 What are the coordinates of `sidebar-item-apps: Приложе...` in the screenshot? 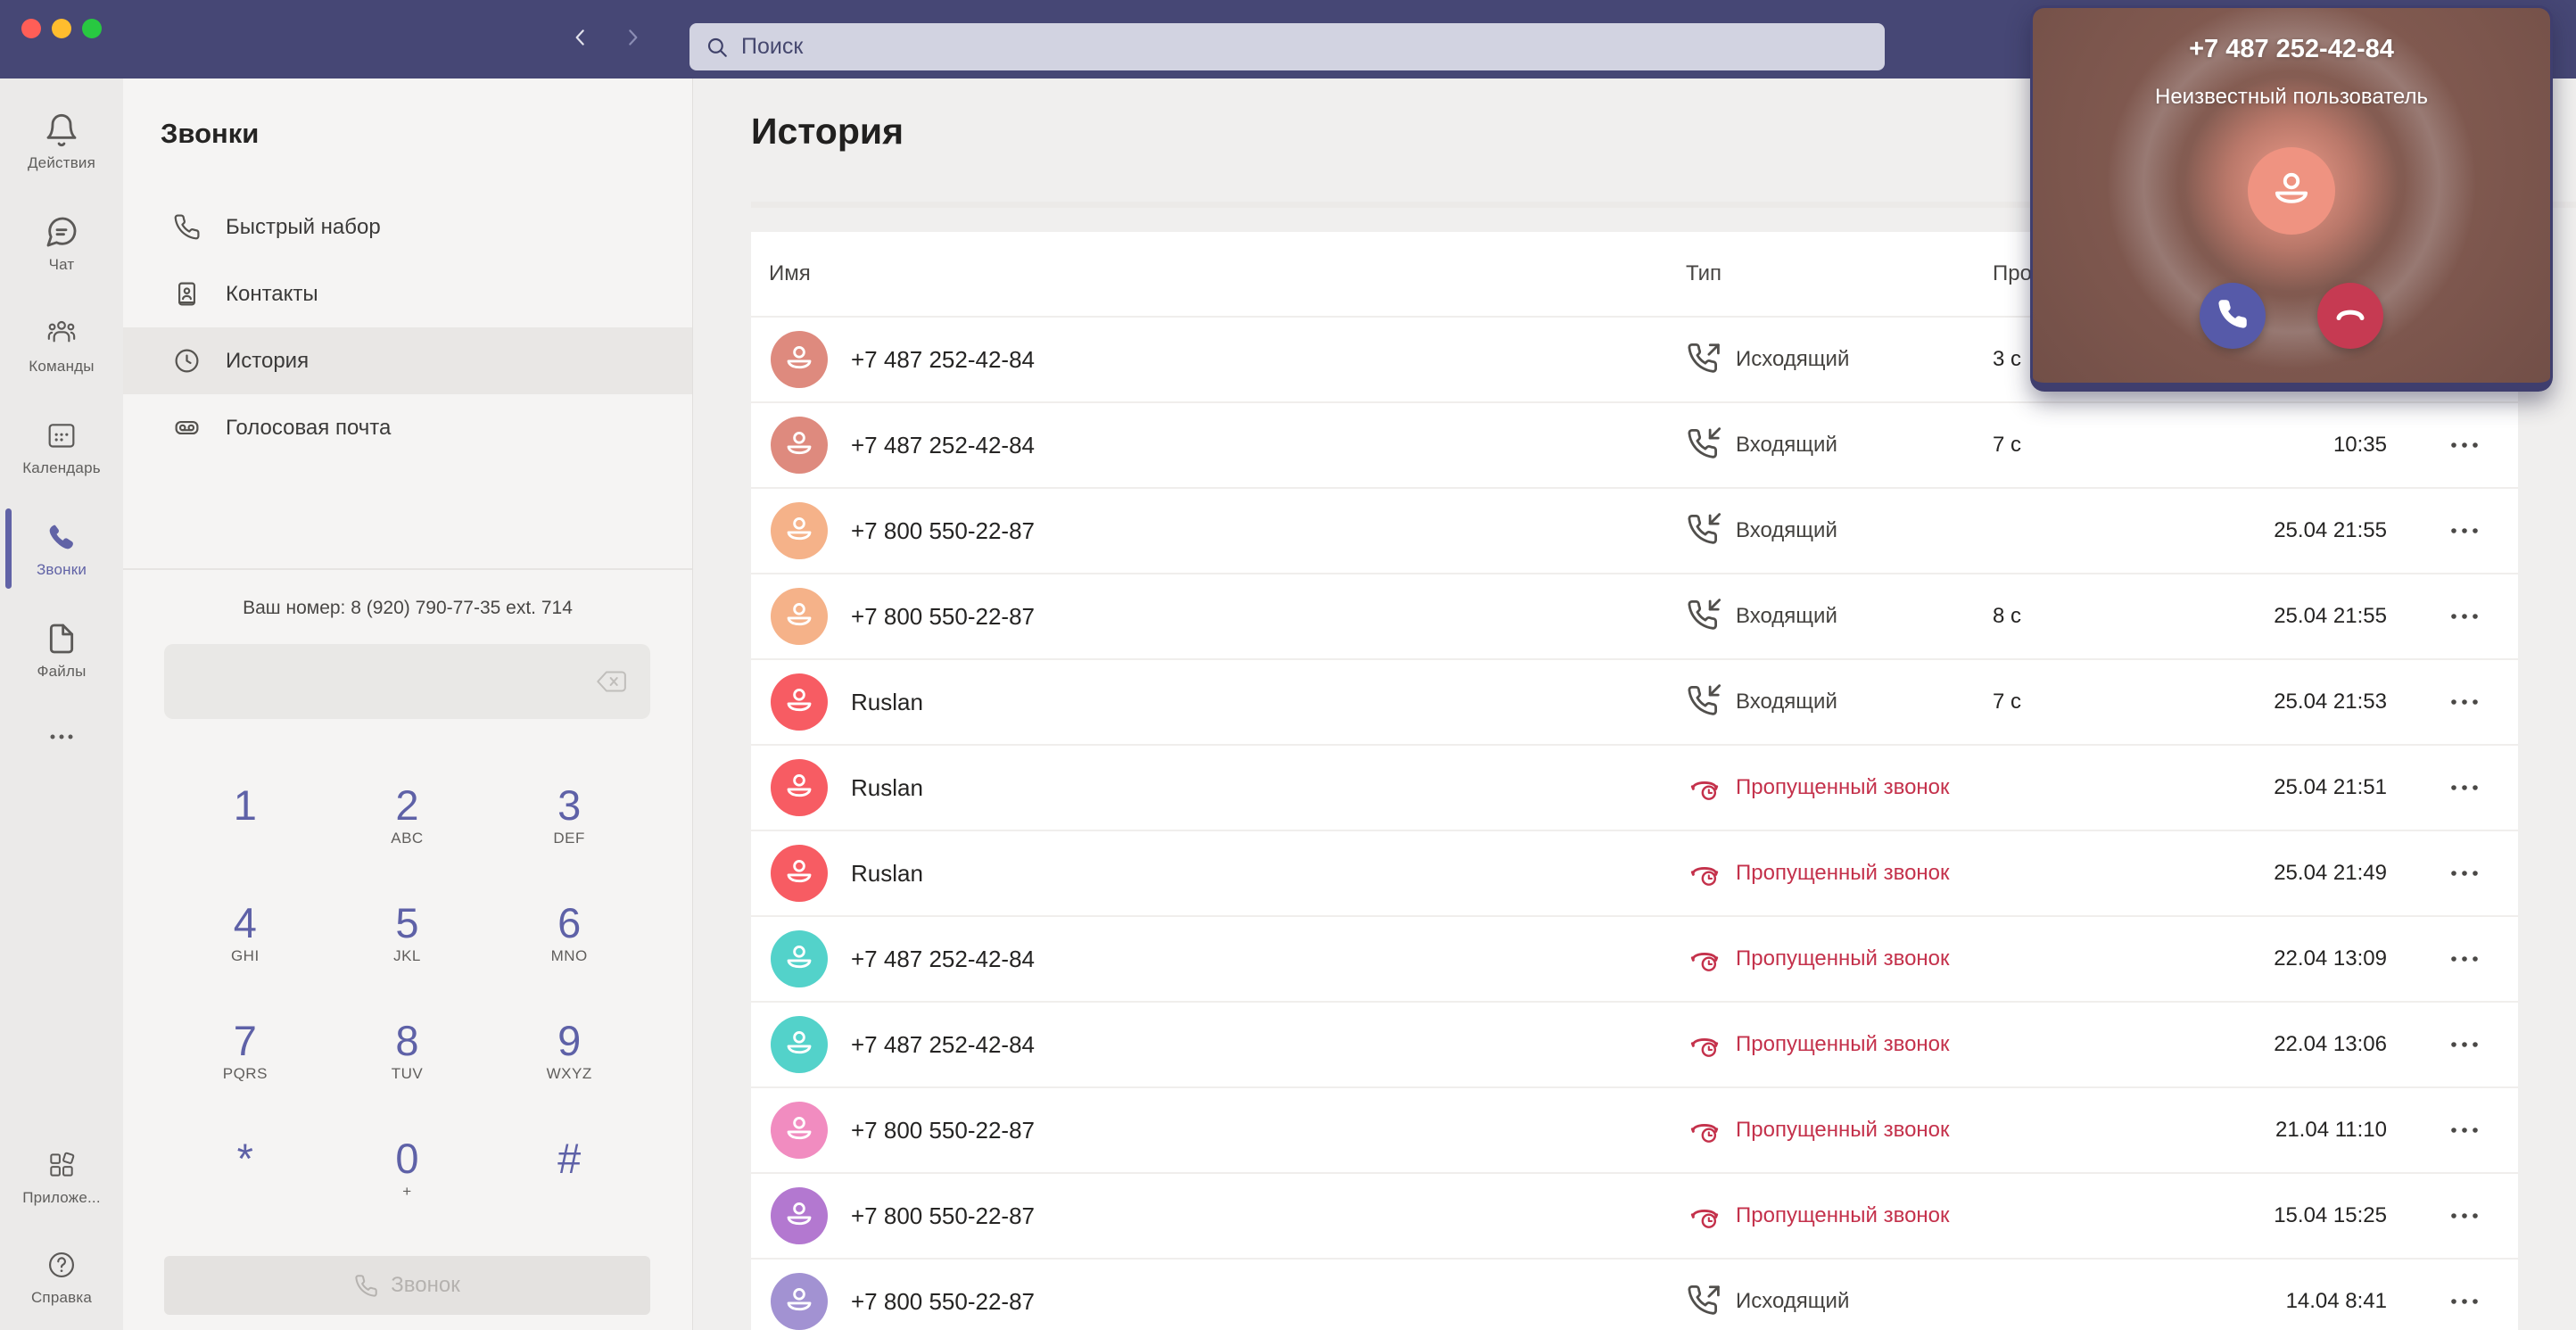 It's located at (61, 1177).